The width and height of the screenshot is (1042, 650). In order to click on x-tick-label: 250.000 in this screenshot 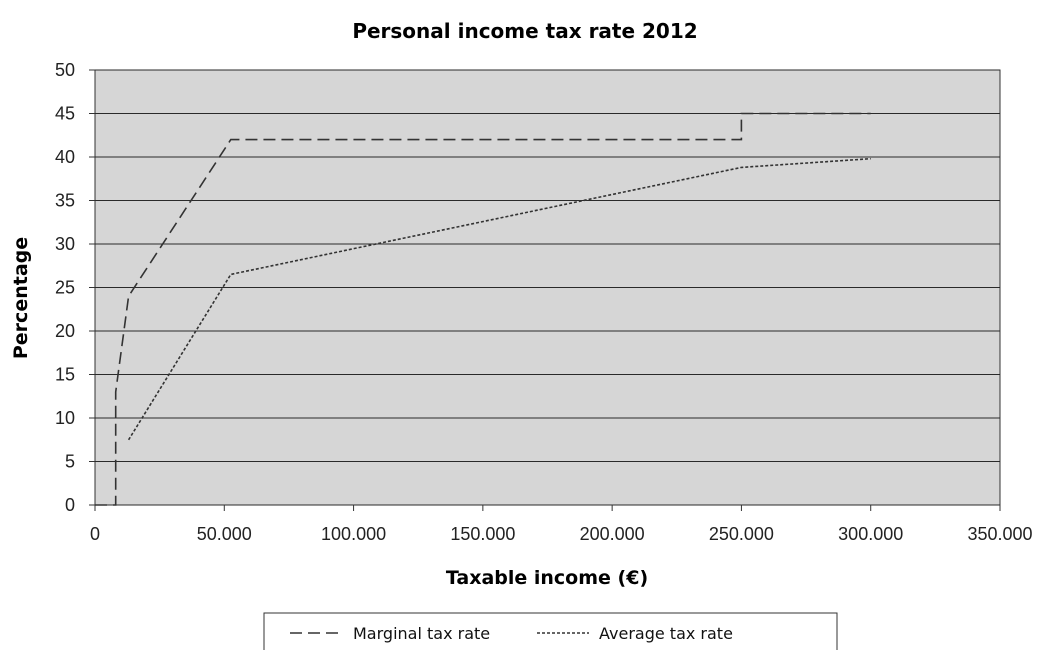, I will do `click(741, 534)`.